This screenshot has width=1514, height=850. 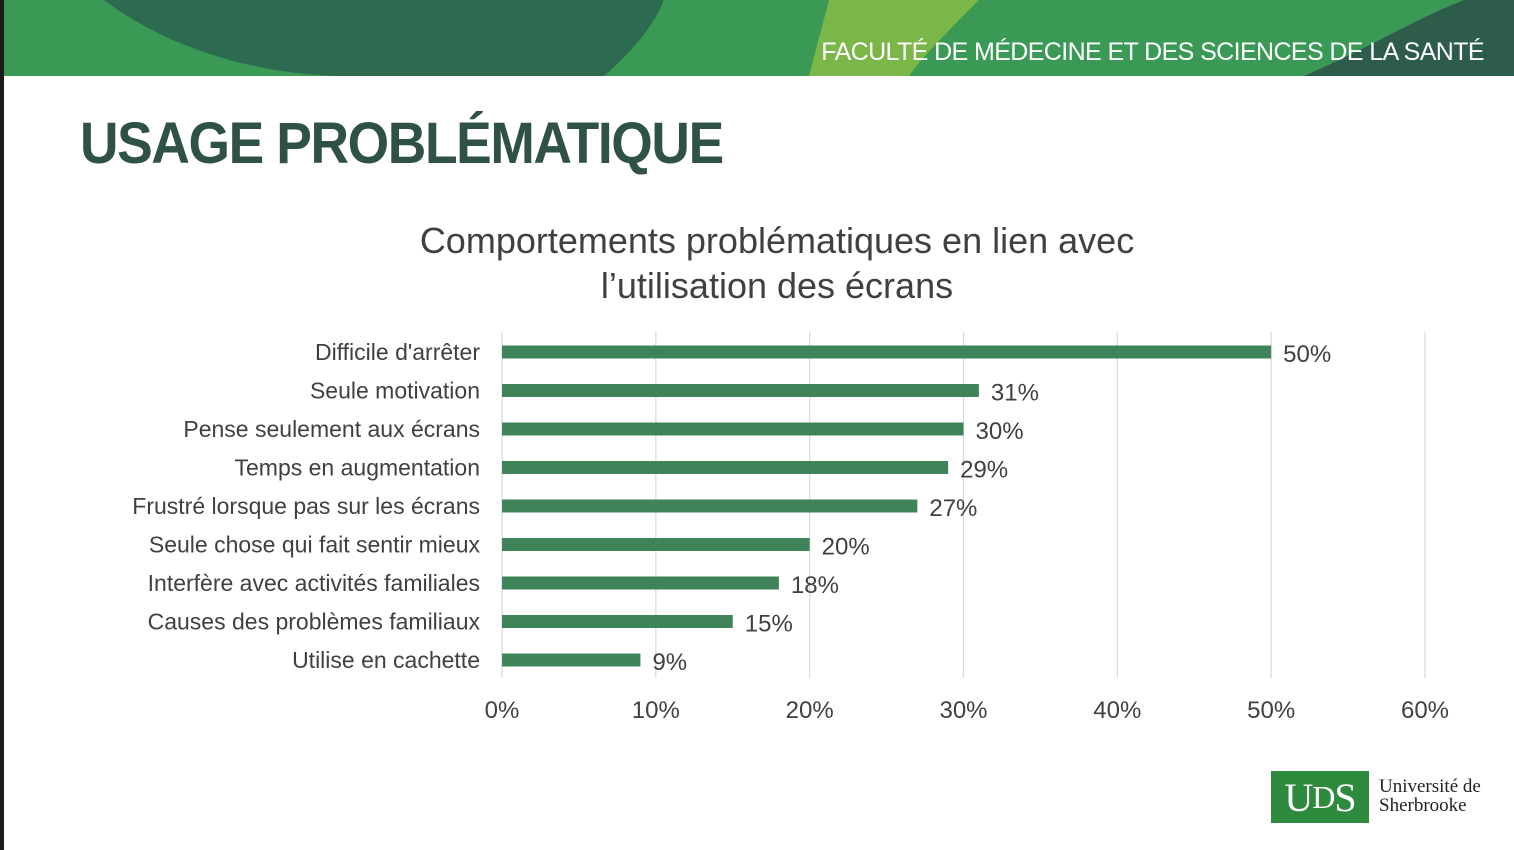 What do you see at coordinates (331, 429) in the screenshot?
I see `category-label: Pense seulement aux écrans` at bounding box center [331, 429].